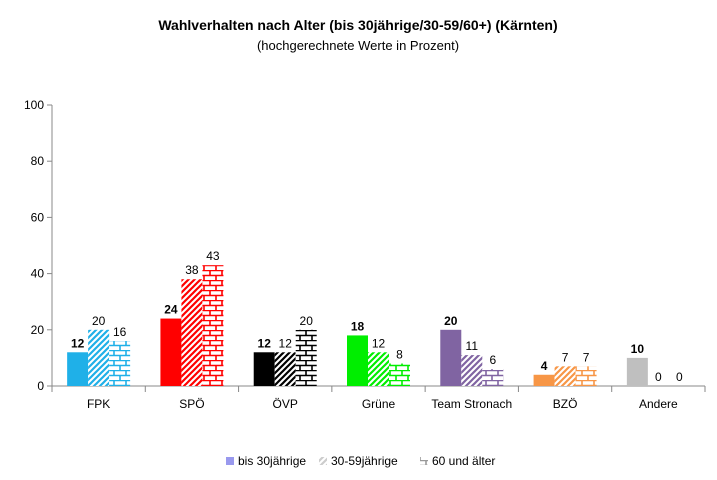  I want to click on bar-övp-series-0, so click(264, 369).